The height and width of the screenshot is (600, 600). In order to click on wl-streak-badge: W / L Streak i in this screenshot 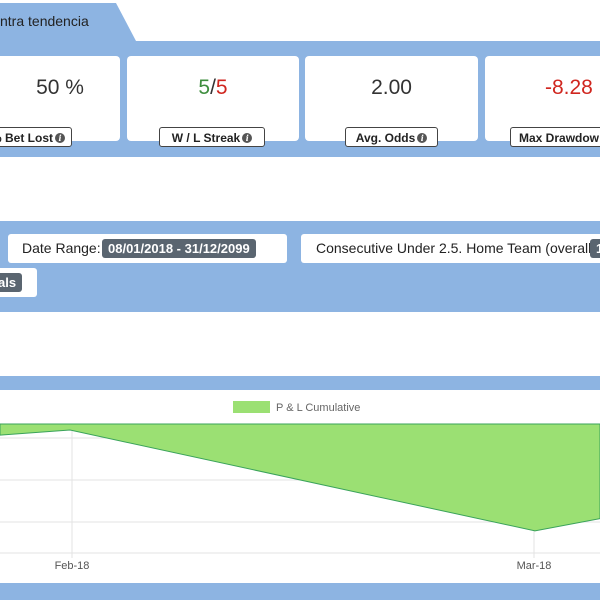, I will do `click(212, 137)`.